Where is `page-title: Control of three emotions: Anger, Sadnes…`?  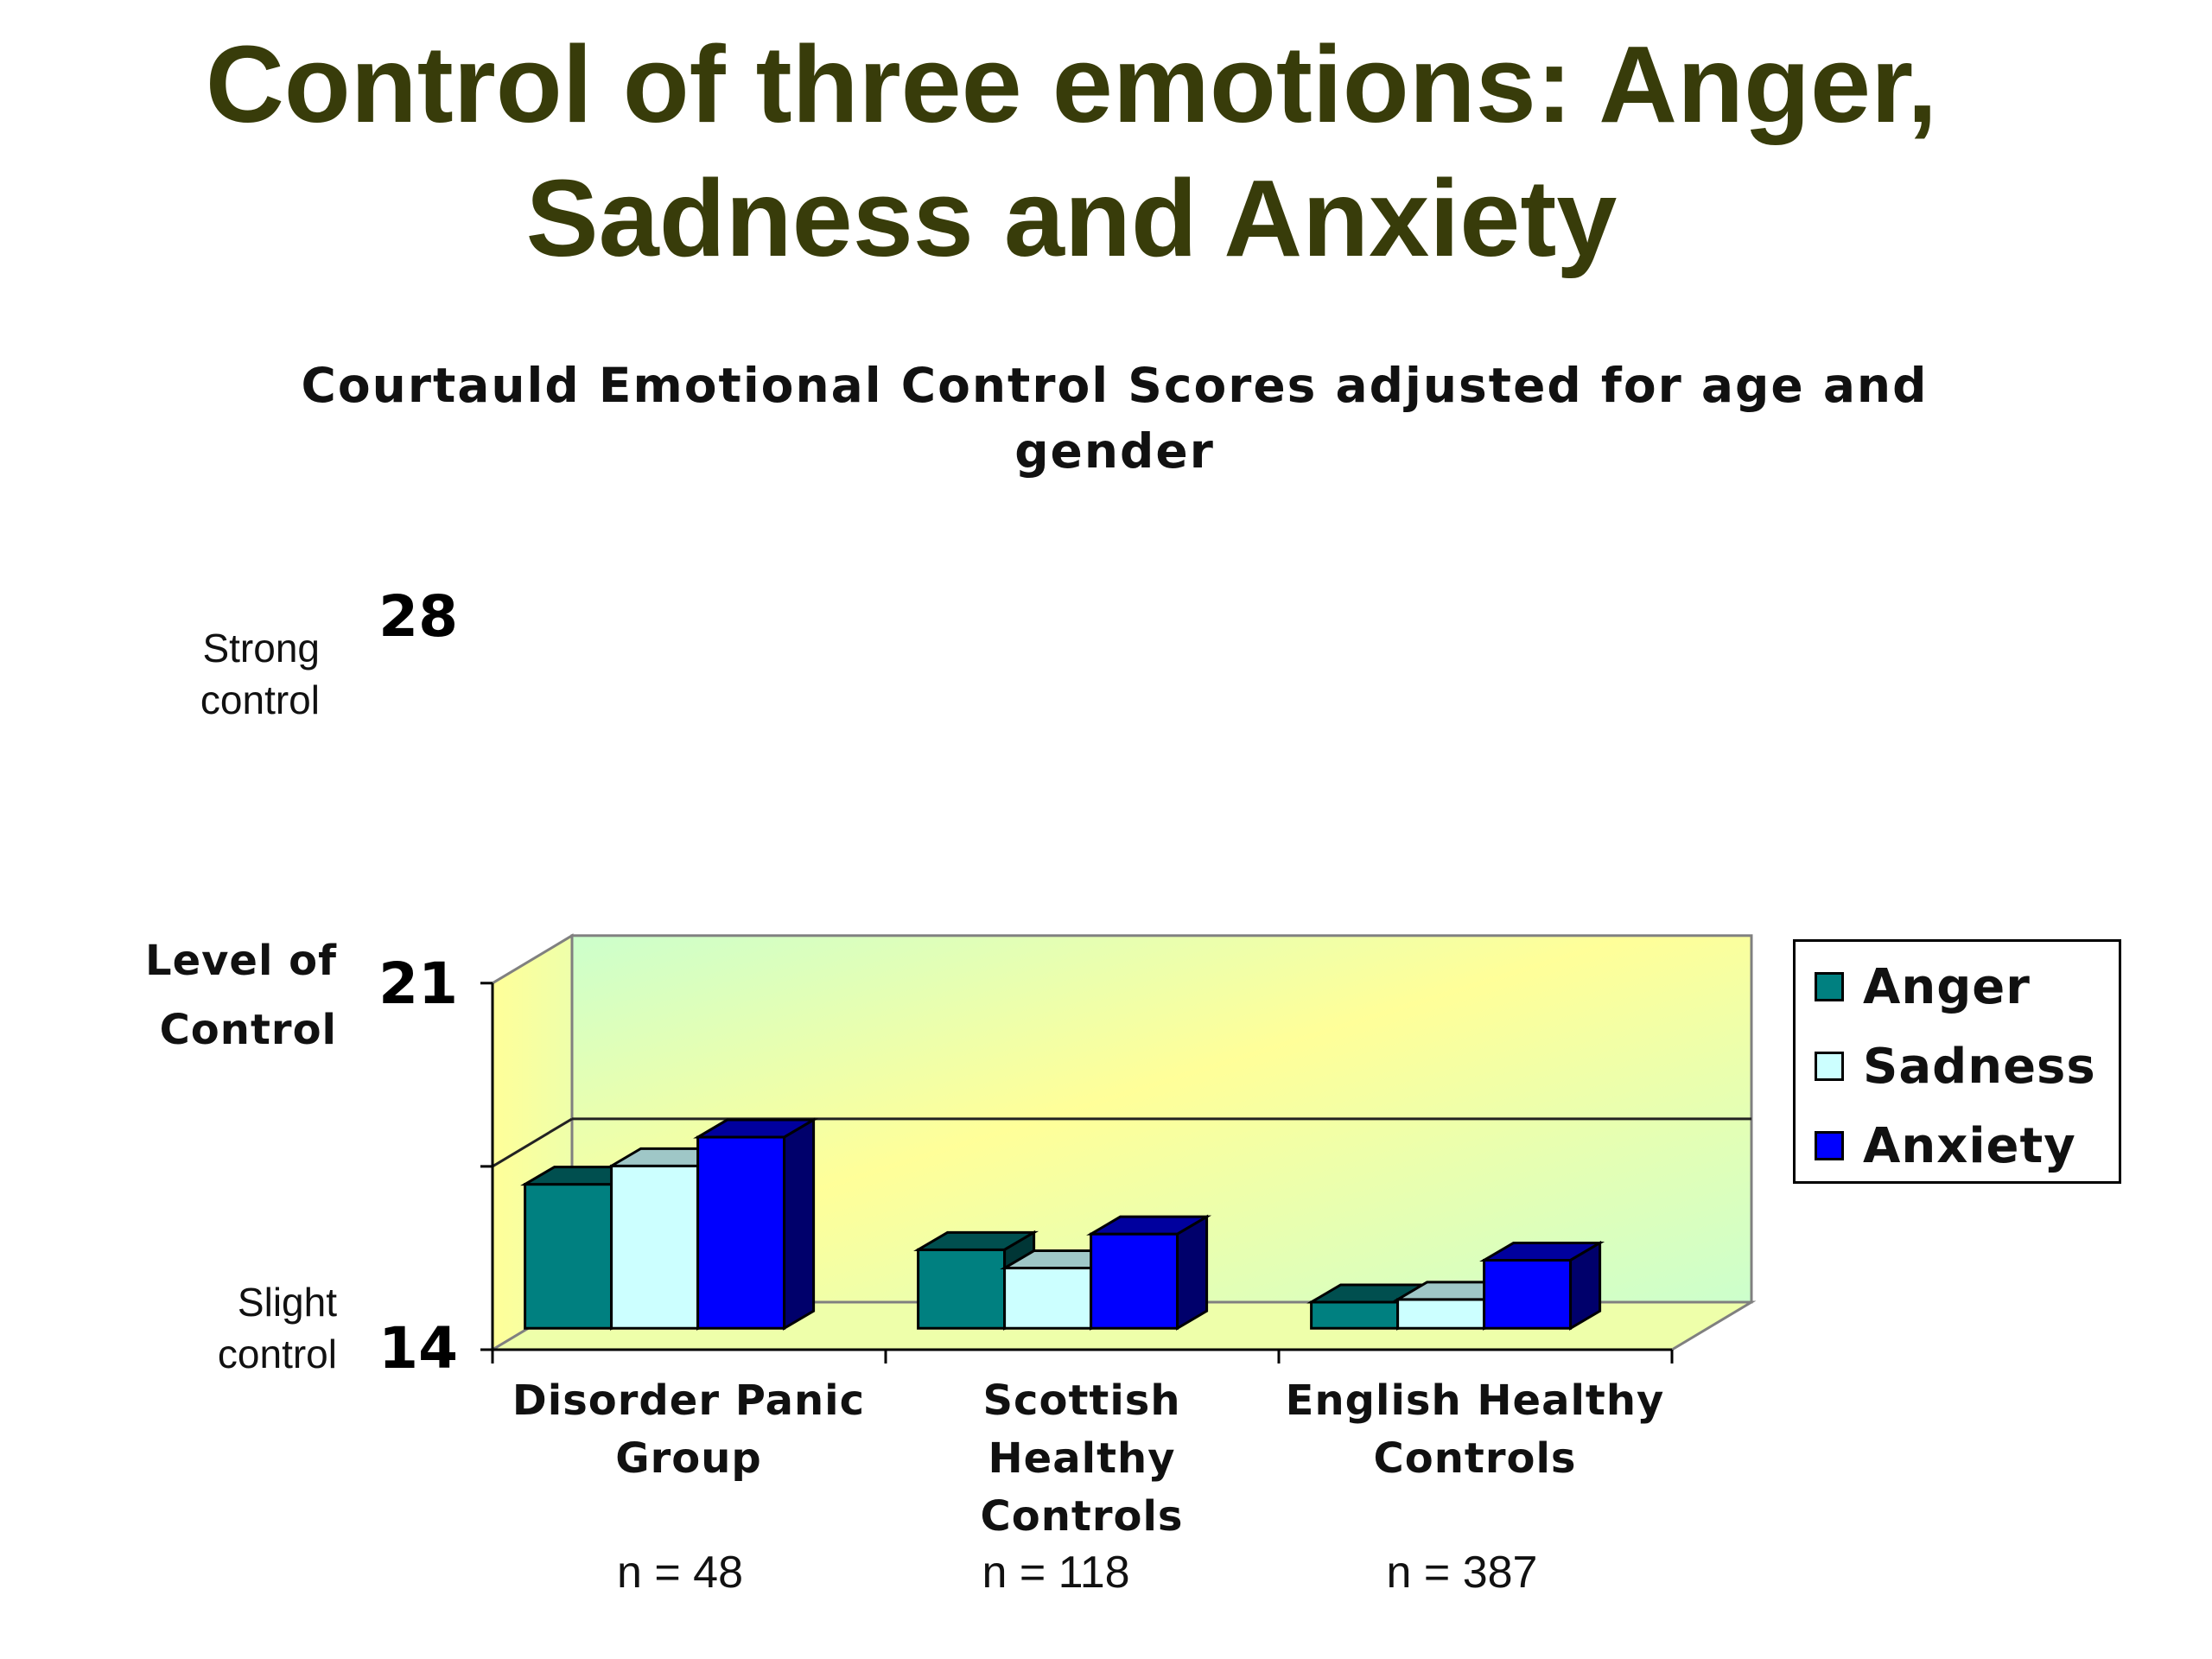
page-title: Control of three emotions: Anger, Sadnes… is located at coordinates (1071, 151).